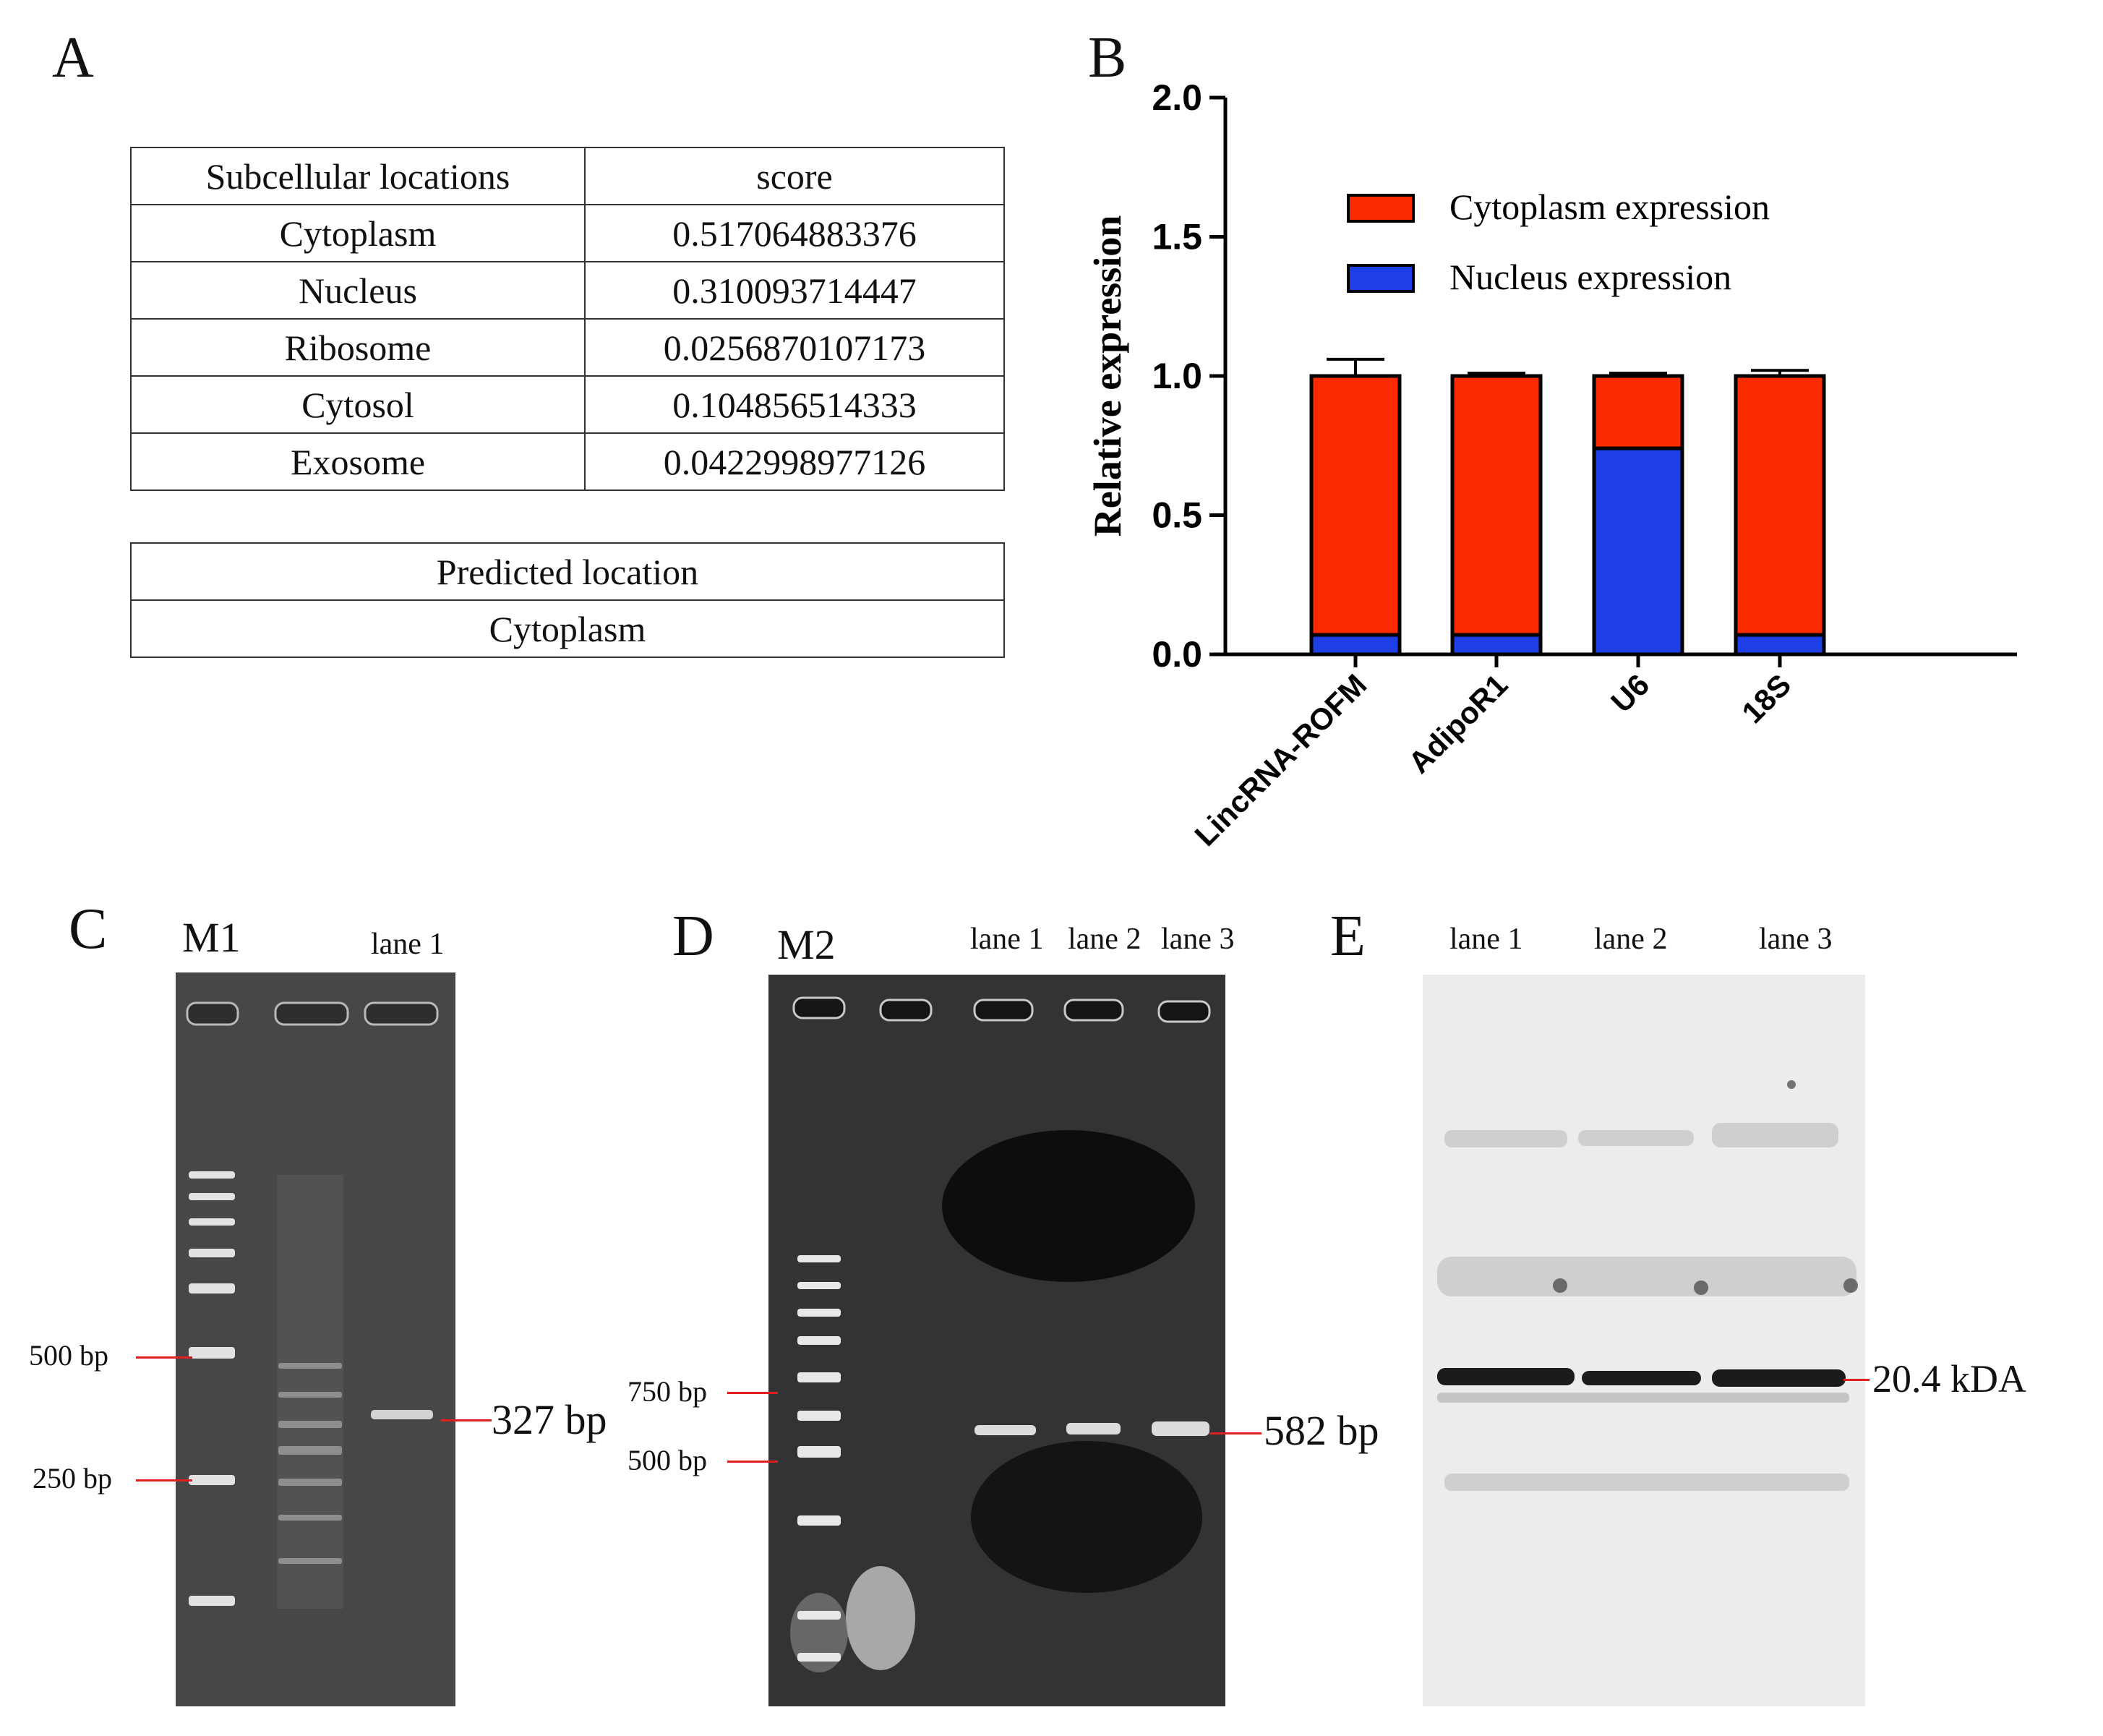 This screenshot has width=2103, height=1736. I want to click on table-row: Cytoplasm, so click(567, 628).